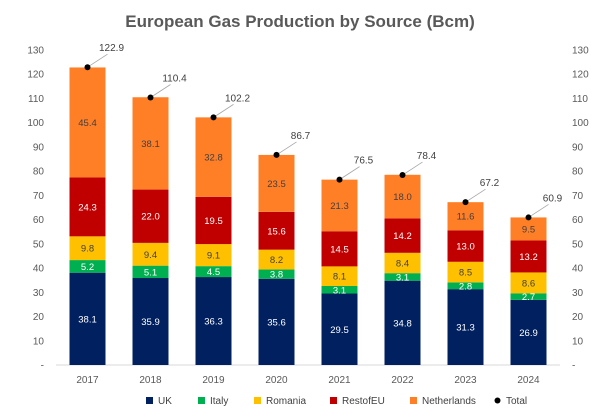  I want to click on x-tick-label: 2019, so click(213, 380).